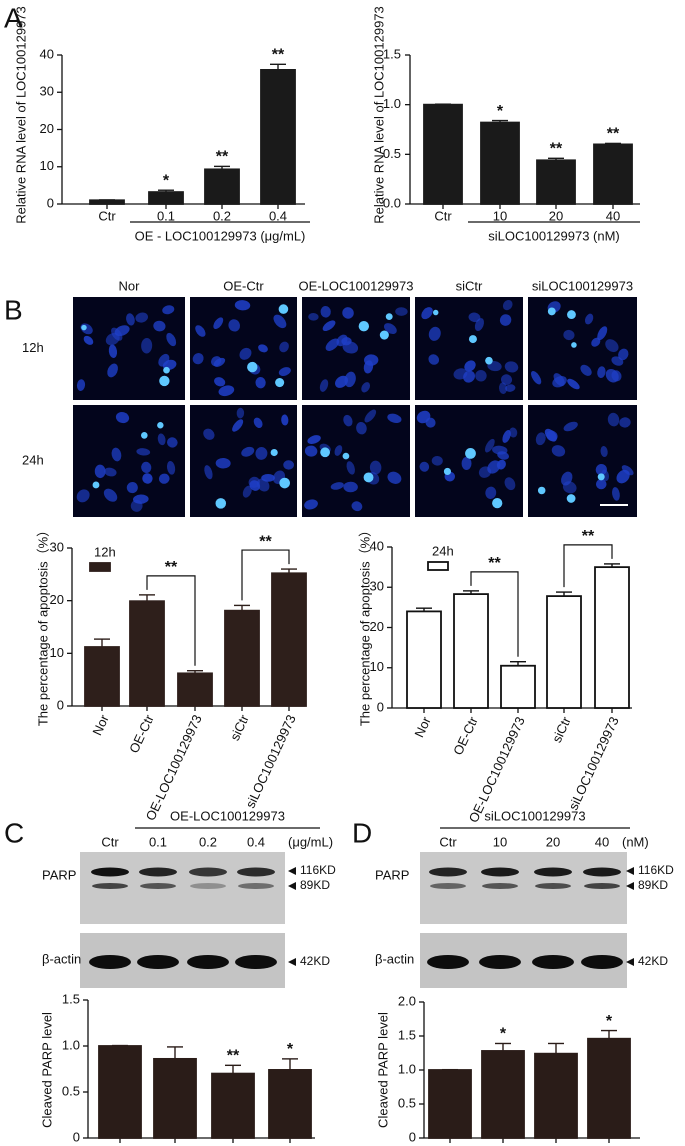 The image size is (685, 1146). Describe the element at coordinates (422, 727) in the screenshot. I see `x-tick-label: Nor` at that location.